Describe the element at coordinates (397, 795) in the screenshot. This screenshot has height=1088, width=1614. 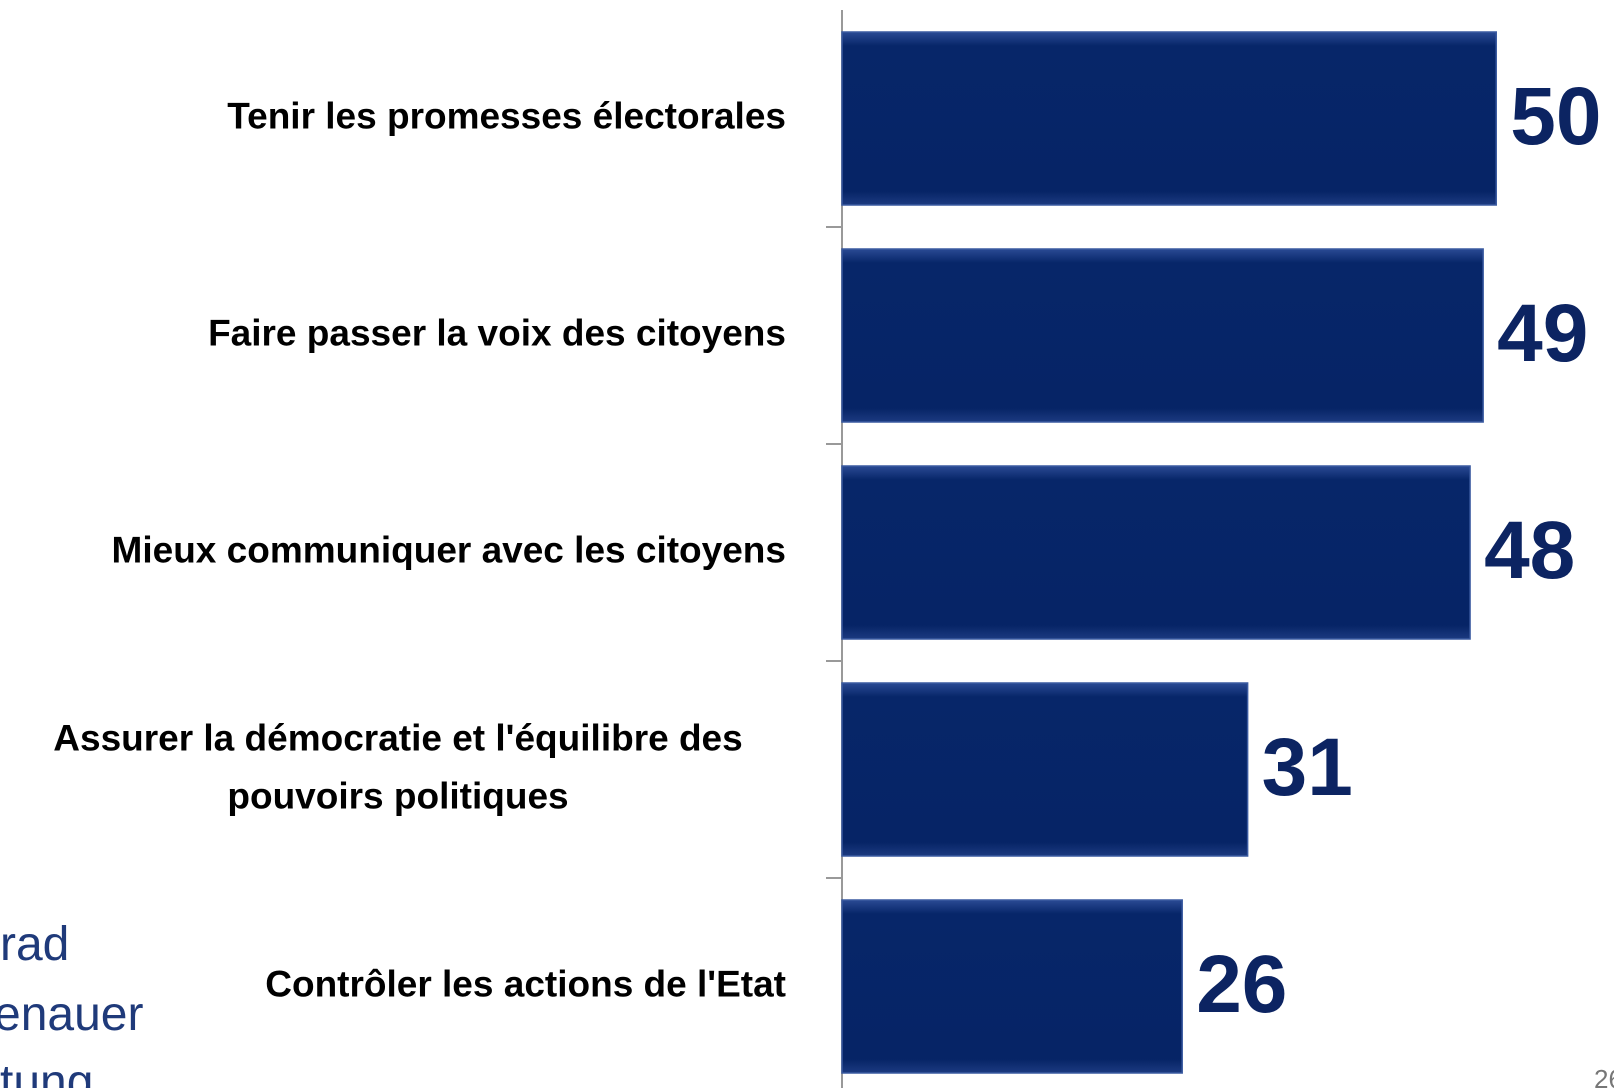
I see `category-label-line: pouvoirs politiques` at that location.